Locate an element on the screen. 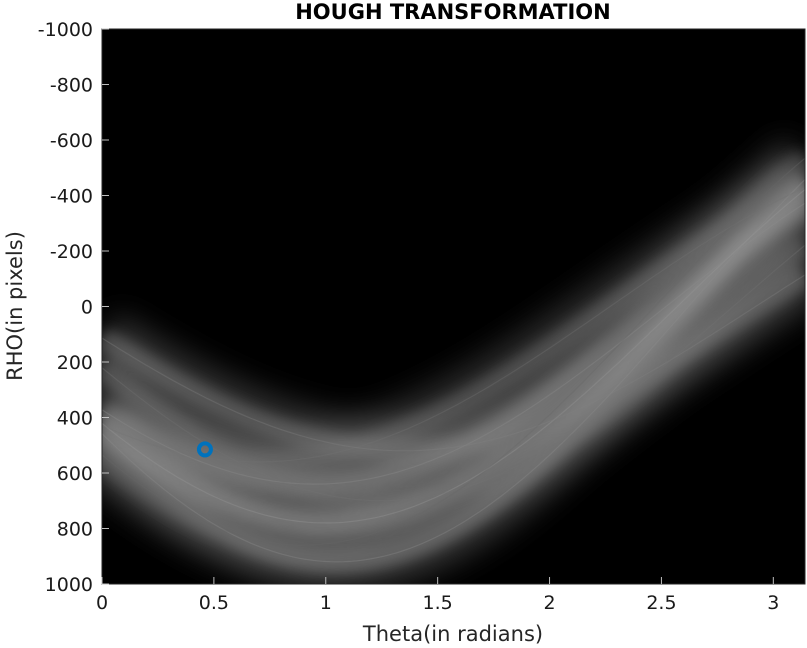  y-tick-label: 800 is located at coordinates (75, 530).